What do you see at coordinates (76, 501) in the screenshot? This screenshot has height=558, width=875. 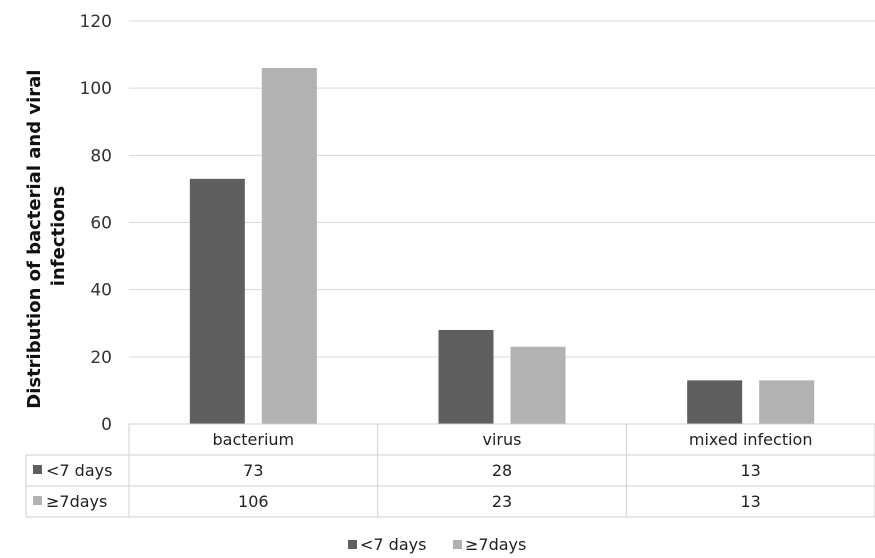 I see `table-series-name: ≥7days` at bounding box center [76, 501].